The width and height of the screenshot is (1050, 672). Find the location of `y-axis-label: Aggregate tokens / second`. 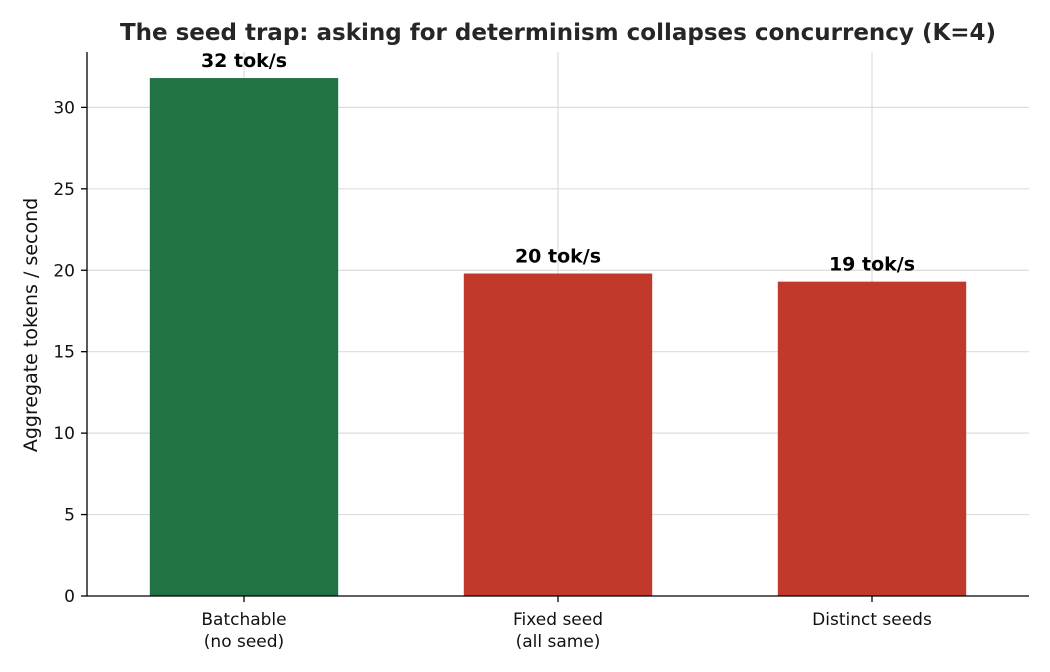

y-axis-label: Aggregate tokens / second is located at coordinates (31, 325).